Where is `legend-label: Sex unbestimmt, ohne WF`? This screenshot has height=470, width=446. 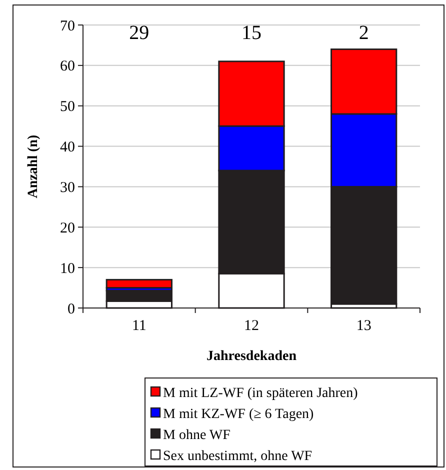
legend-label: Sex unbestimmt, ohne WF is located at coordinates (237, 456).